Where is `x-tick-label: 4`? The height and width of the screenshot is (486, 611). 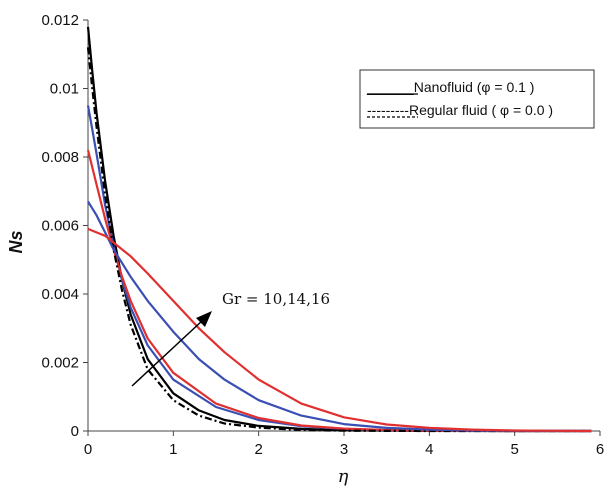
x-tick-label: 4 is located at coordinates (429, 449).